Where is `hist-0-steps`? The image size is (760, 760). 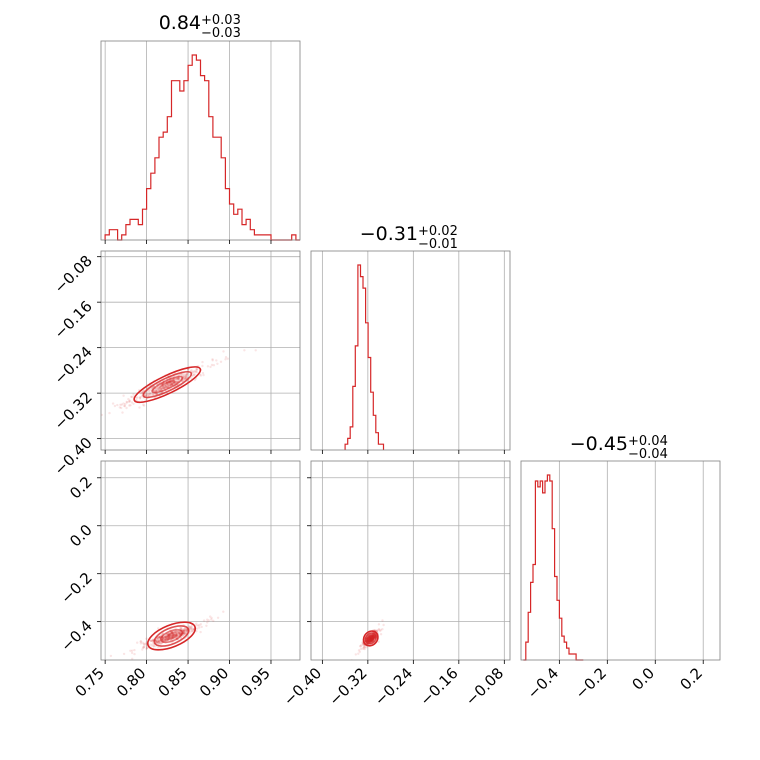
hist-0-steps is located at coordinates (202, 147).